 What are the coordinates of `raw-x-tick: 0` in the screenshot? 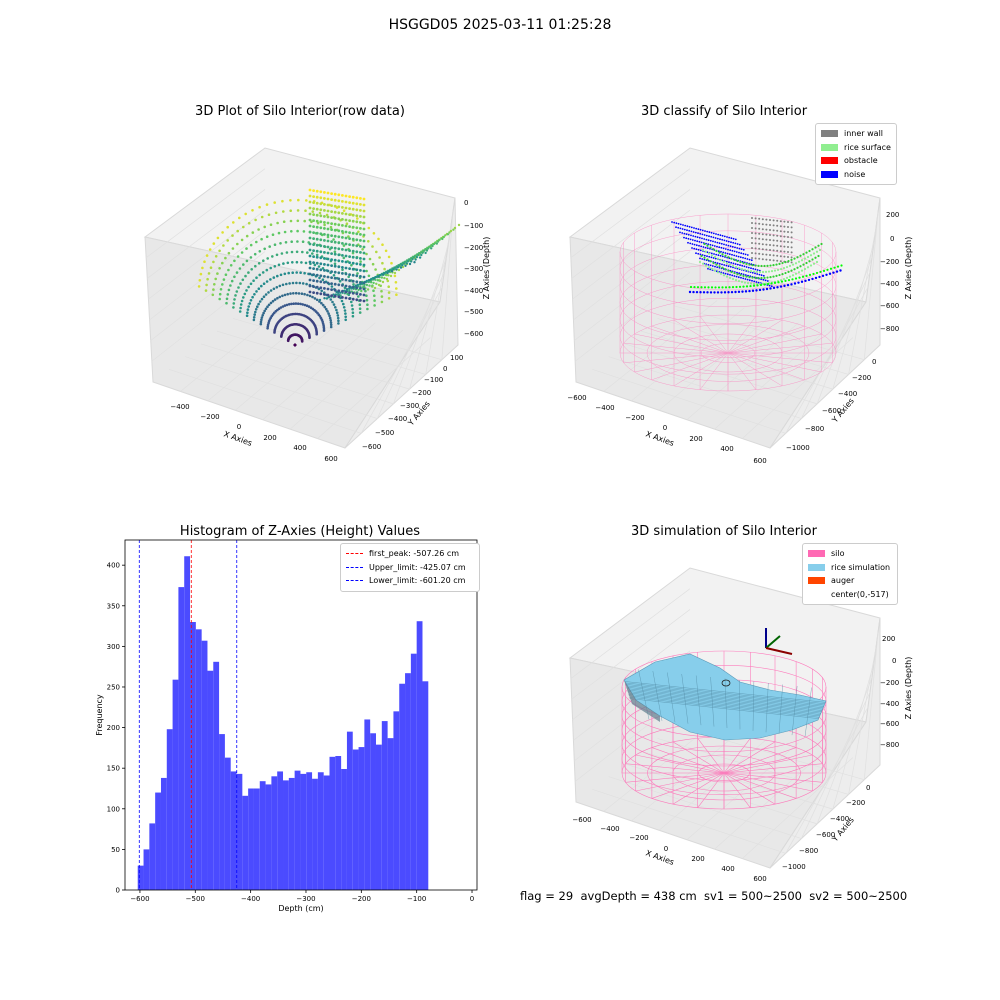 It's located at (239, 427).